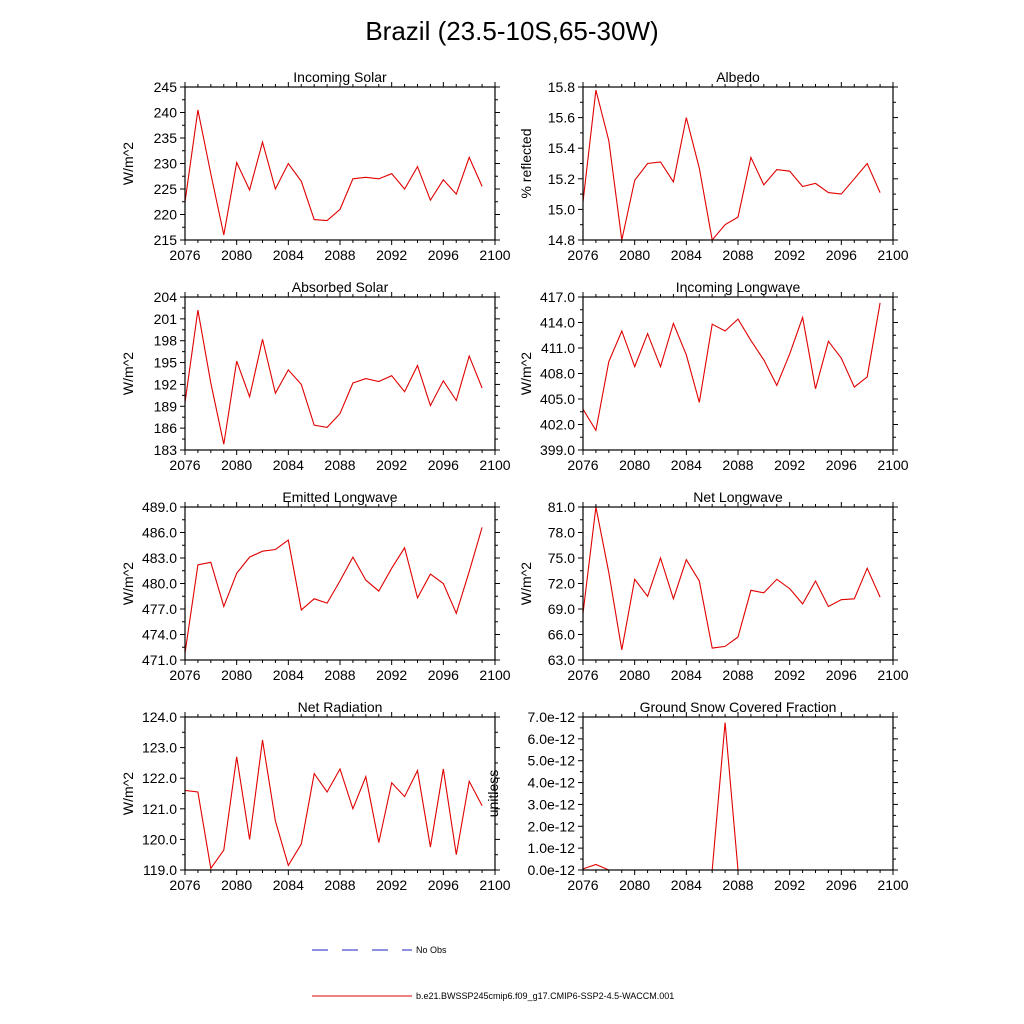 The height and width of the screenshot is (1024, 1024). I want to click on y-tick-label: 14.8, so click(561, 240).